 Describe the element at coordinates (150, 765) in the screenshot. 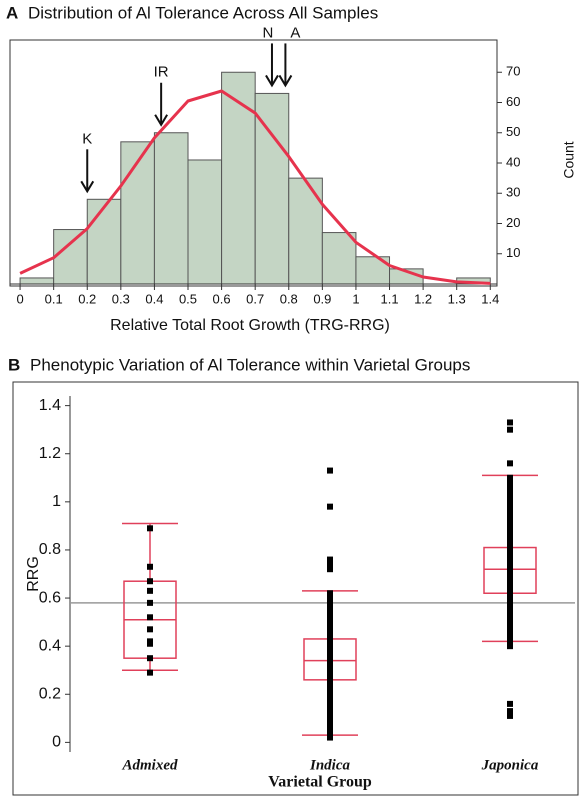

I see `x-tick-label: Admixed` at that location.